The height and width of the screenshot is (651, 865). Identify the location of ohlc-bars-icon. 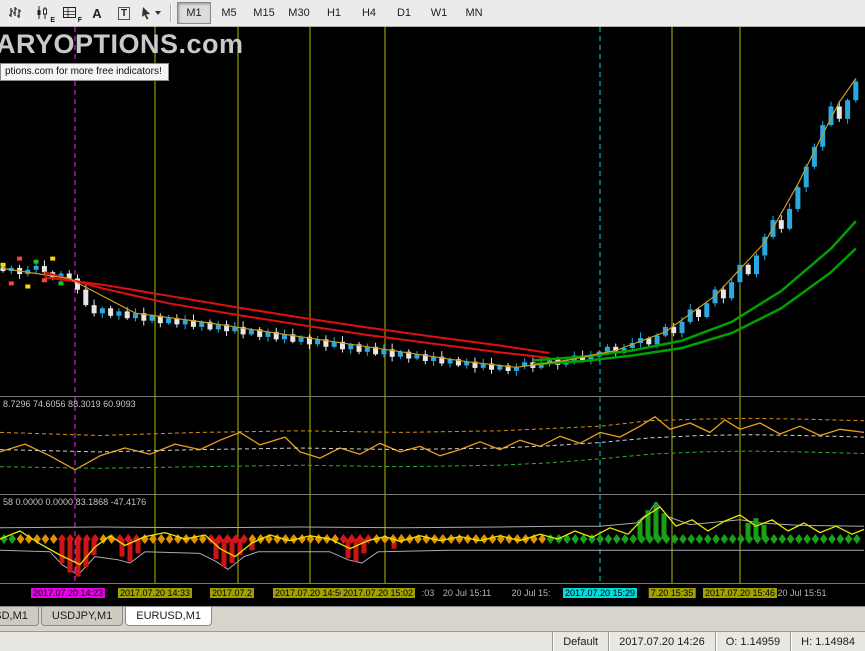
(15, 12).